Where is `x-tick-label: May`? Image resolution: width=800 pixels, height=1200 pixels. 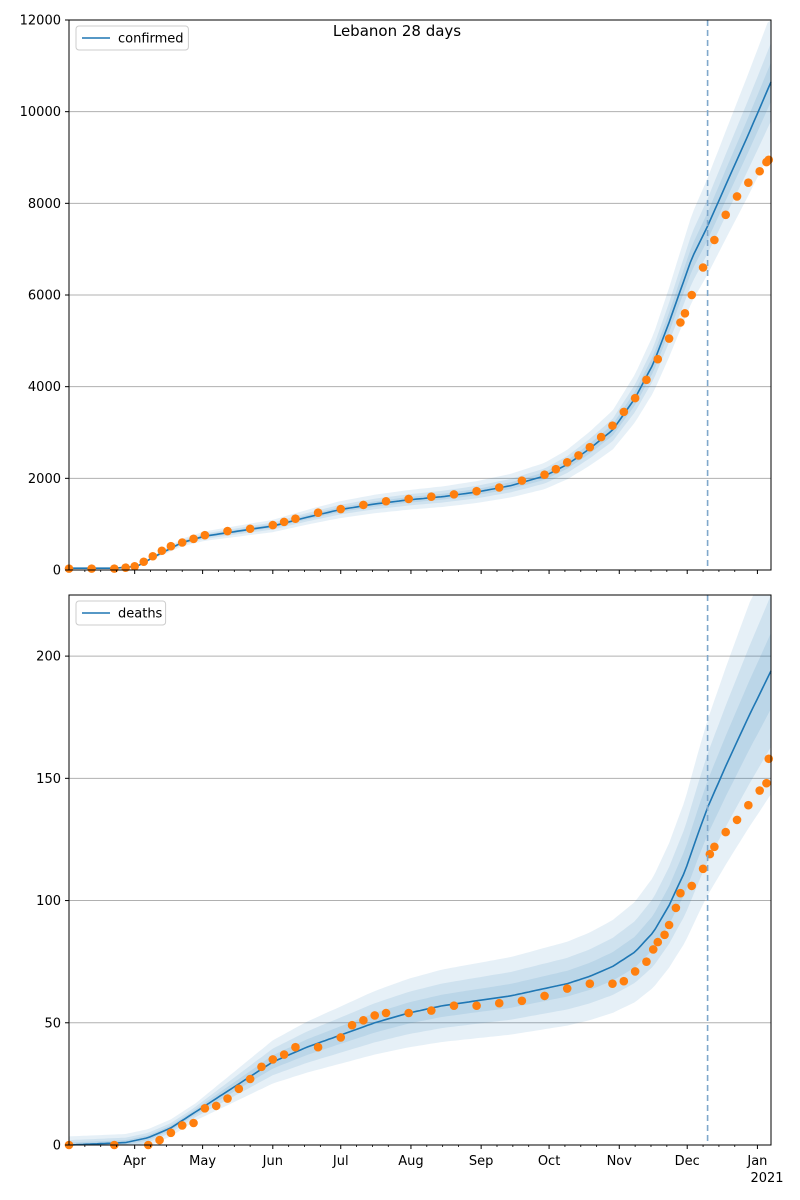 x-tick-label: May is located at coordinates (202, 1161).